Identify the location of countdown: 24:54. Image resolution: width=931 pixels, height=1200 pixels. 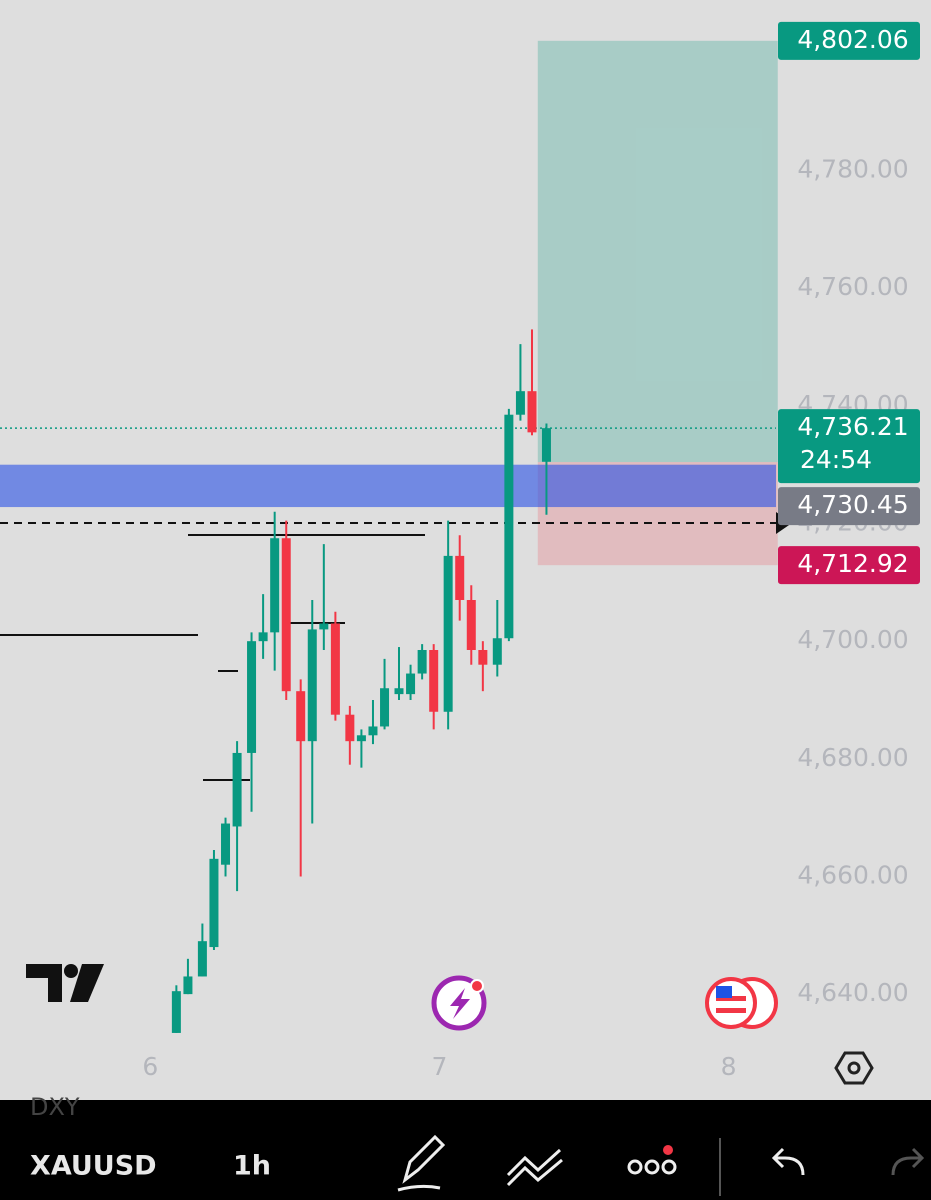
(836, 459).